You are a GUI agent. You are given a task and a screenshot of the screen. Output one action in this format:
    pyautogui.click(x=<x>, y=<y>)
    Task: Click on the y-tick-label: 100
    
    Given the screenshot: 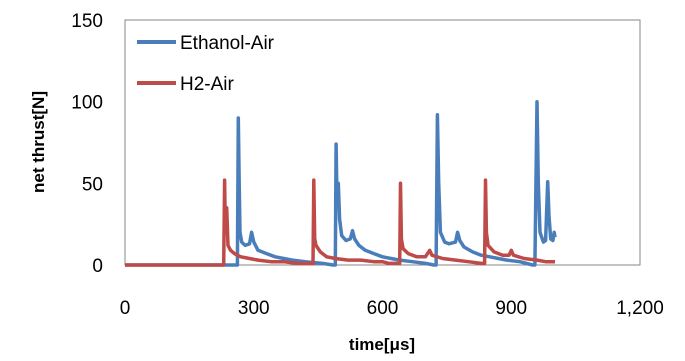 What is the action you would take?
    pyautogui.click(x=87, y=103)
    